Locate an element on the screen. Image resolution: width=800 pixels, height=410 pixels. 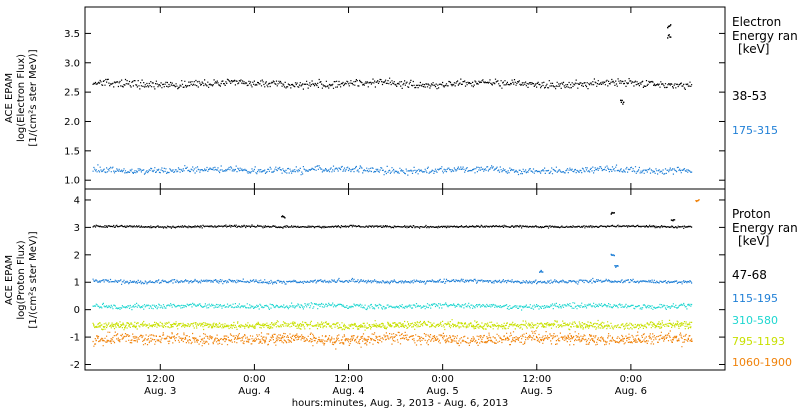
electron-legend-unit: [keV] is located at coordinates (753, 49).